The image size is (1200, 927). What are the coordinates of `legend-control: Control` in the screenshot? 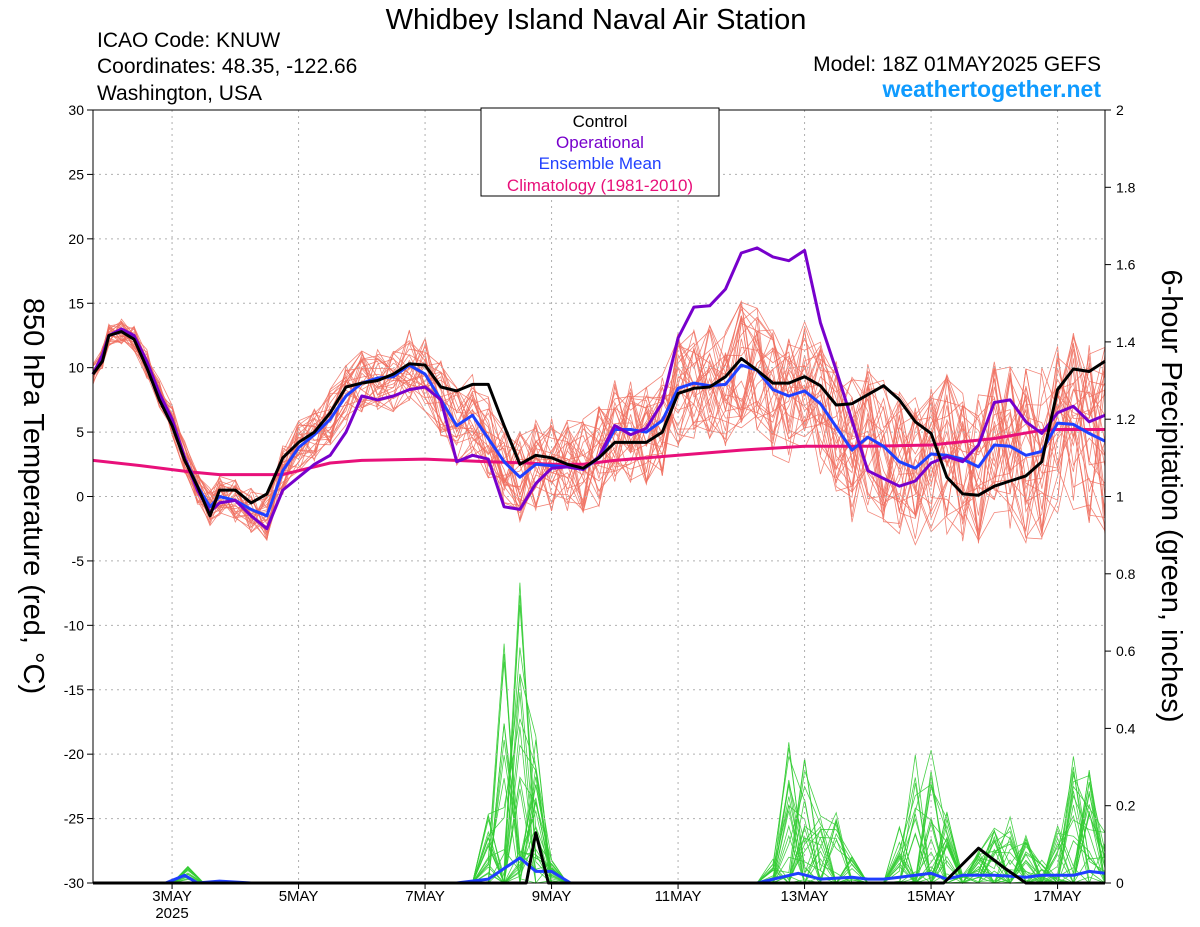 It's located at (600, 121).